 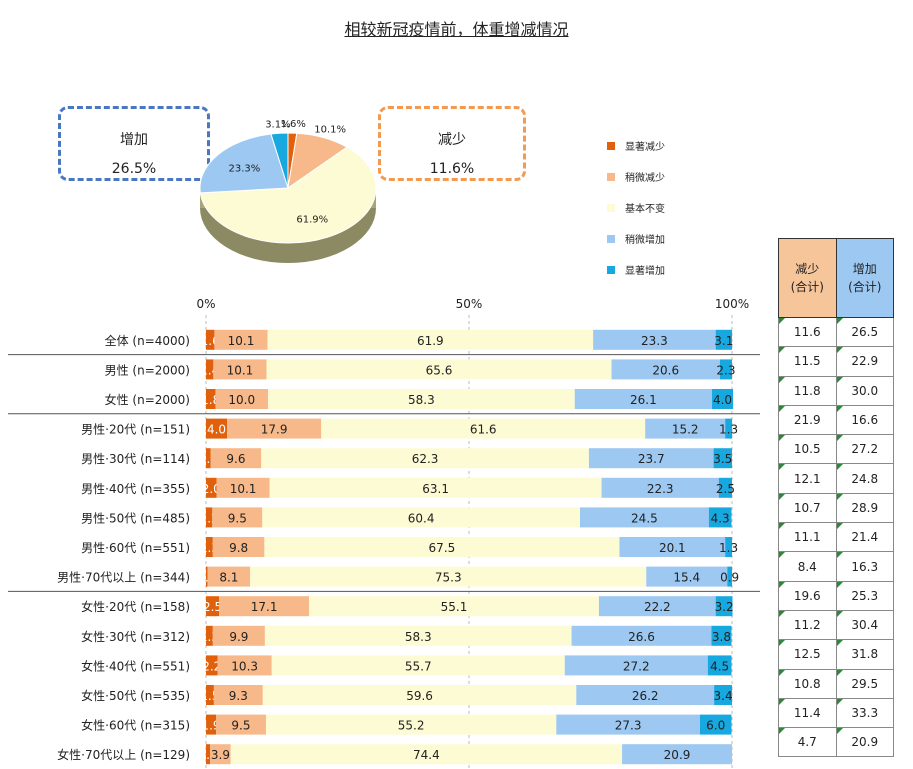 What do you see at coordinates (134, 169) in the screenshot?
I see `increase-callout-value: 26.5%` at bounding box center [134, 169].